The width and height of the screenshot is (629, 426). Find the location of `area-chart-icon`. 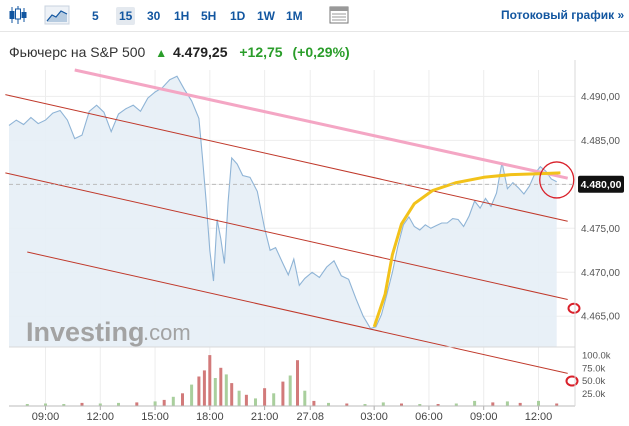

area-chart-icon is located at coordinates (57, 15).